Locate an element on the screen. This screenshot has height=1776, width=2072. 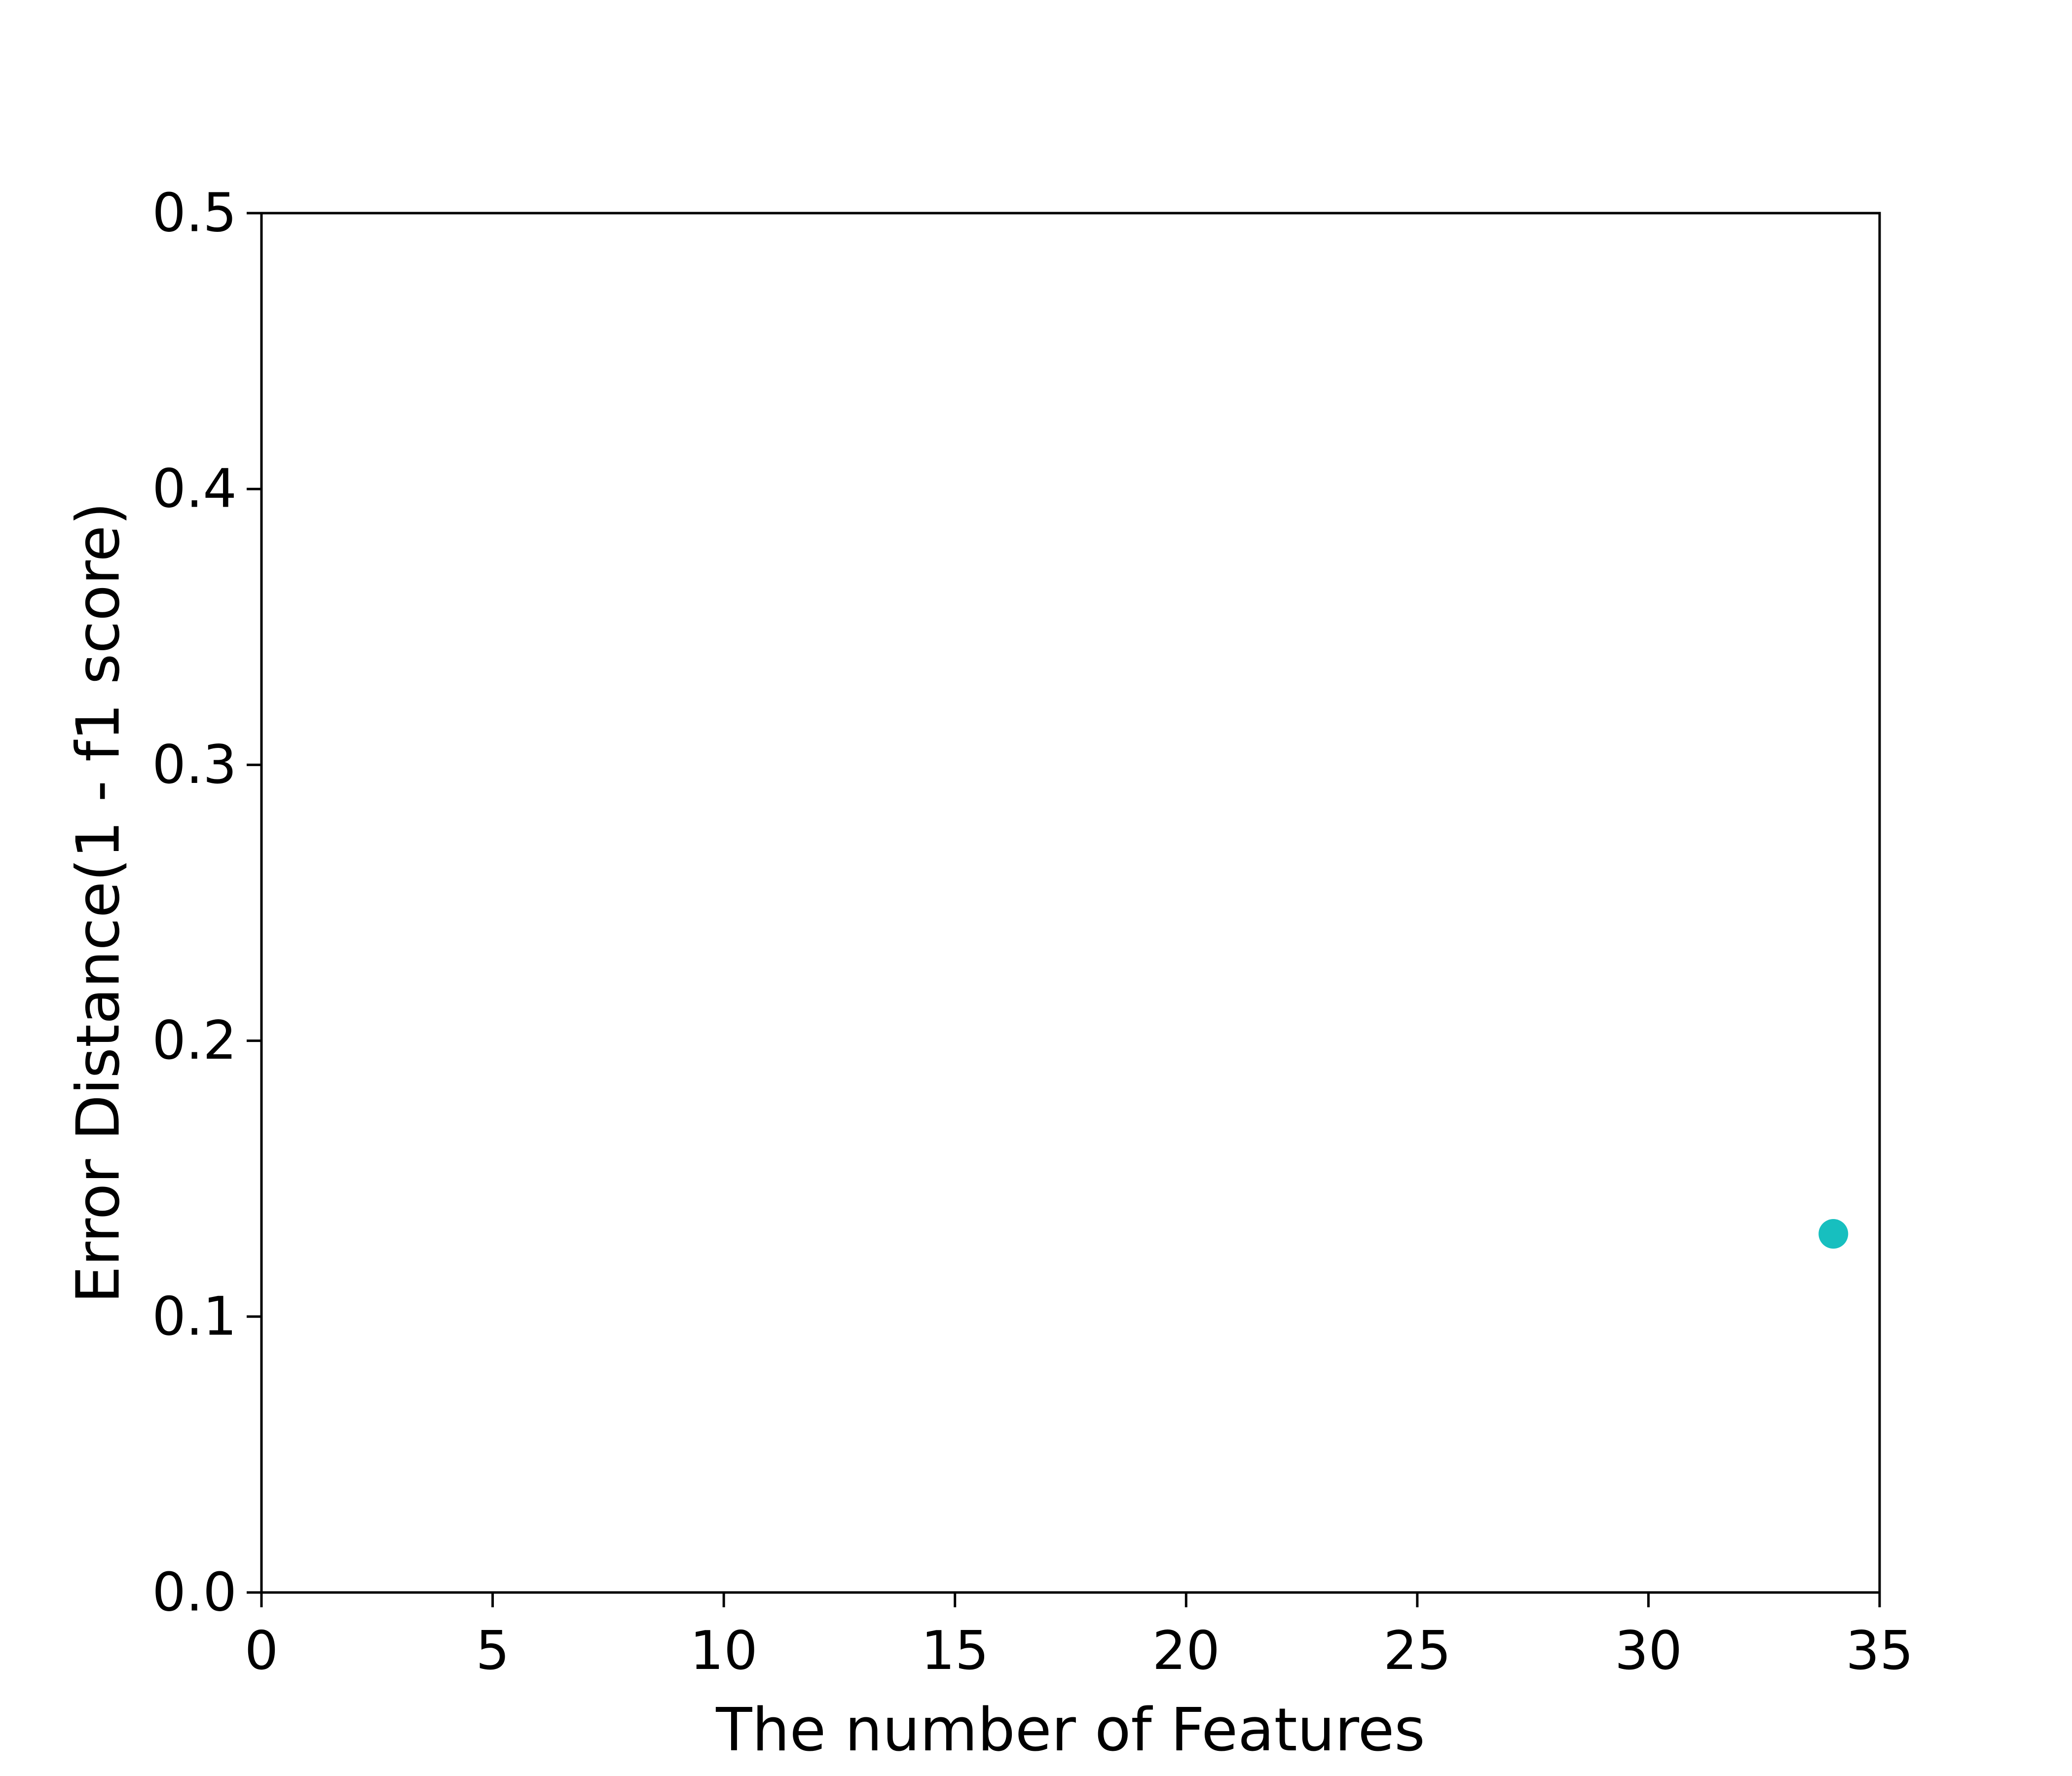
x-tick-label: 5 is located at coordinates (493, 1651).